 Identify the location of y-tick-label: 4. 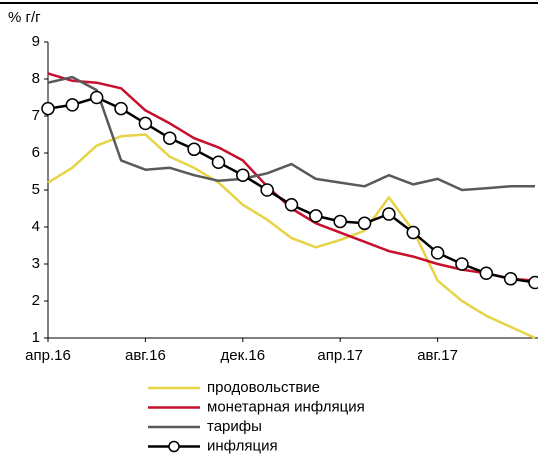
(36, 226).